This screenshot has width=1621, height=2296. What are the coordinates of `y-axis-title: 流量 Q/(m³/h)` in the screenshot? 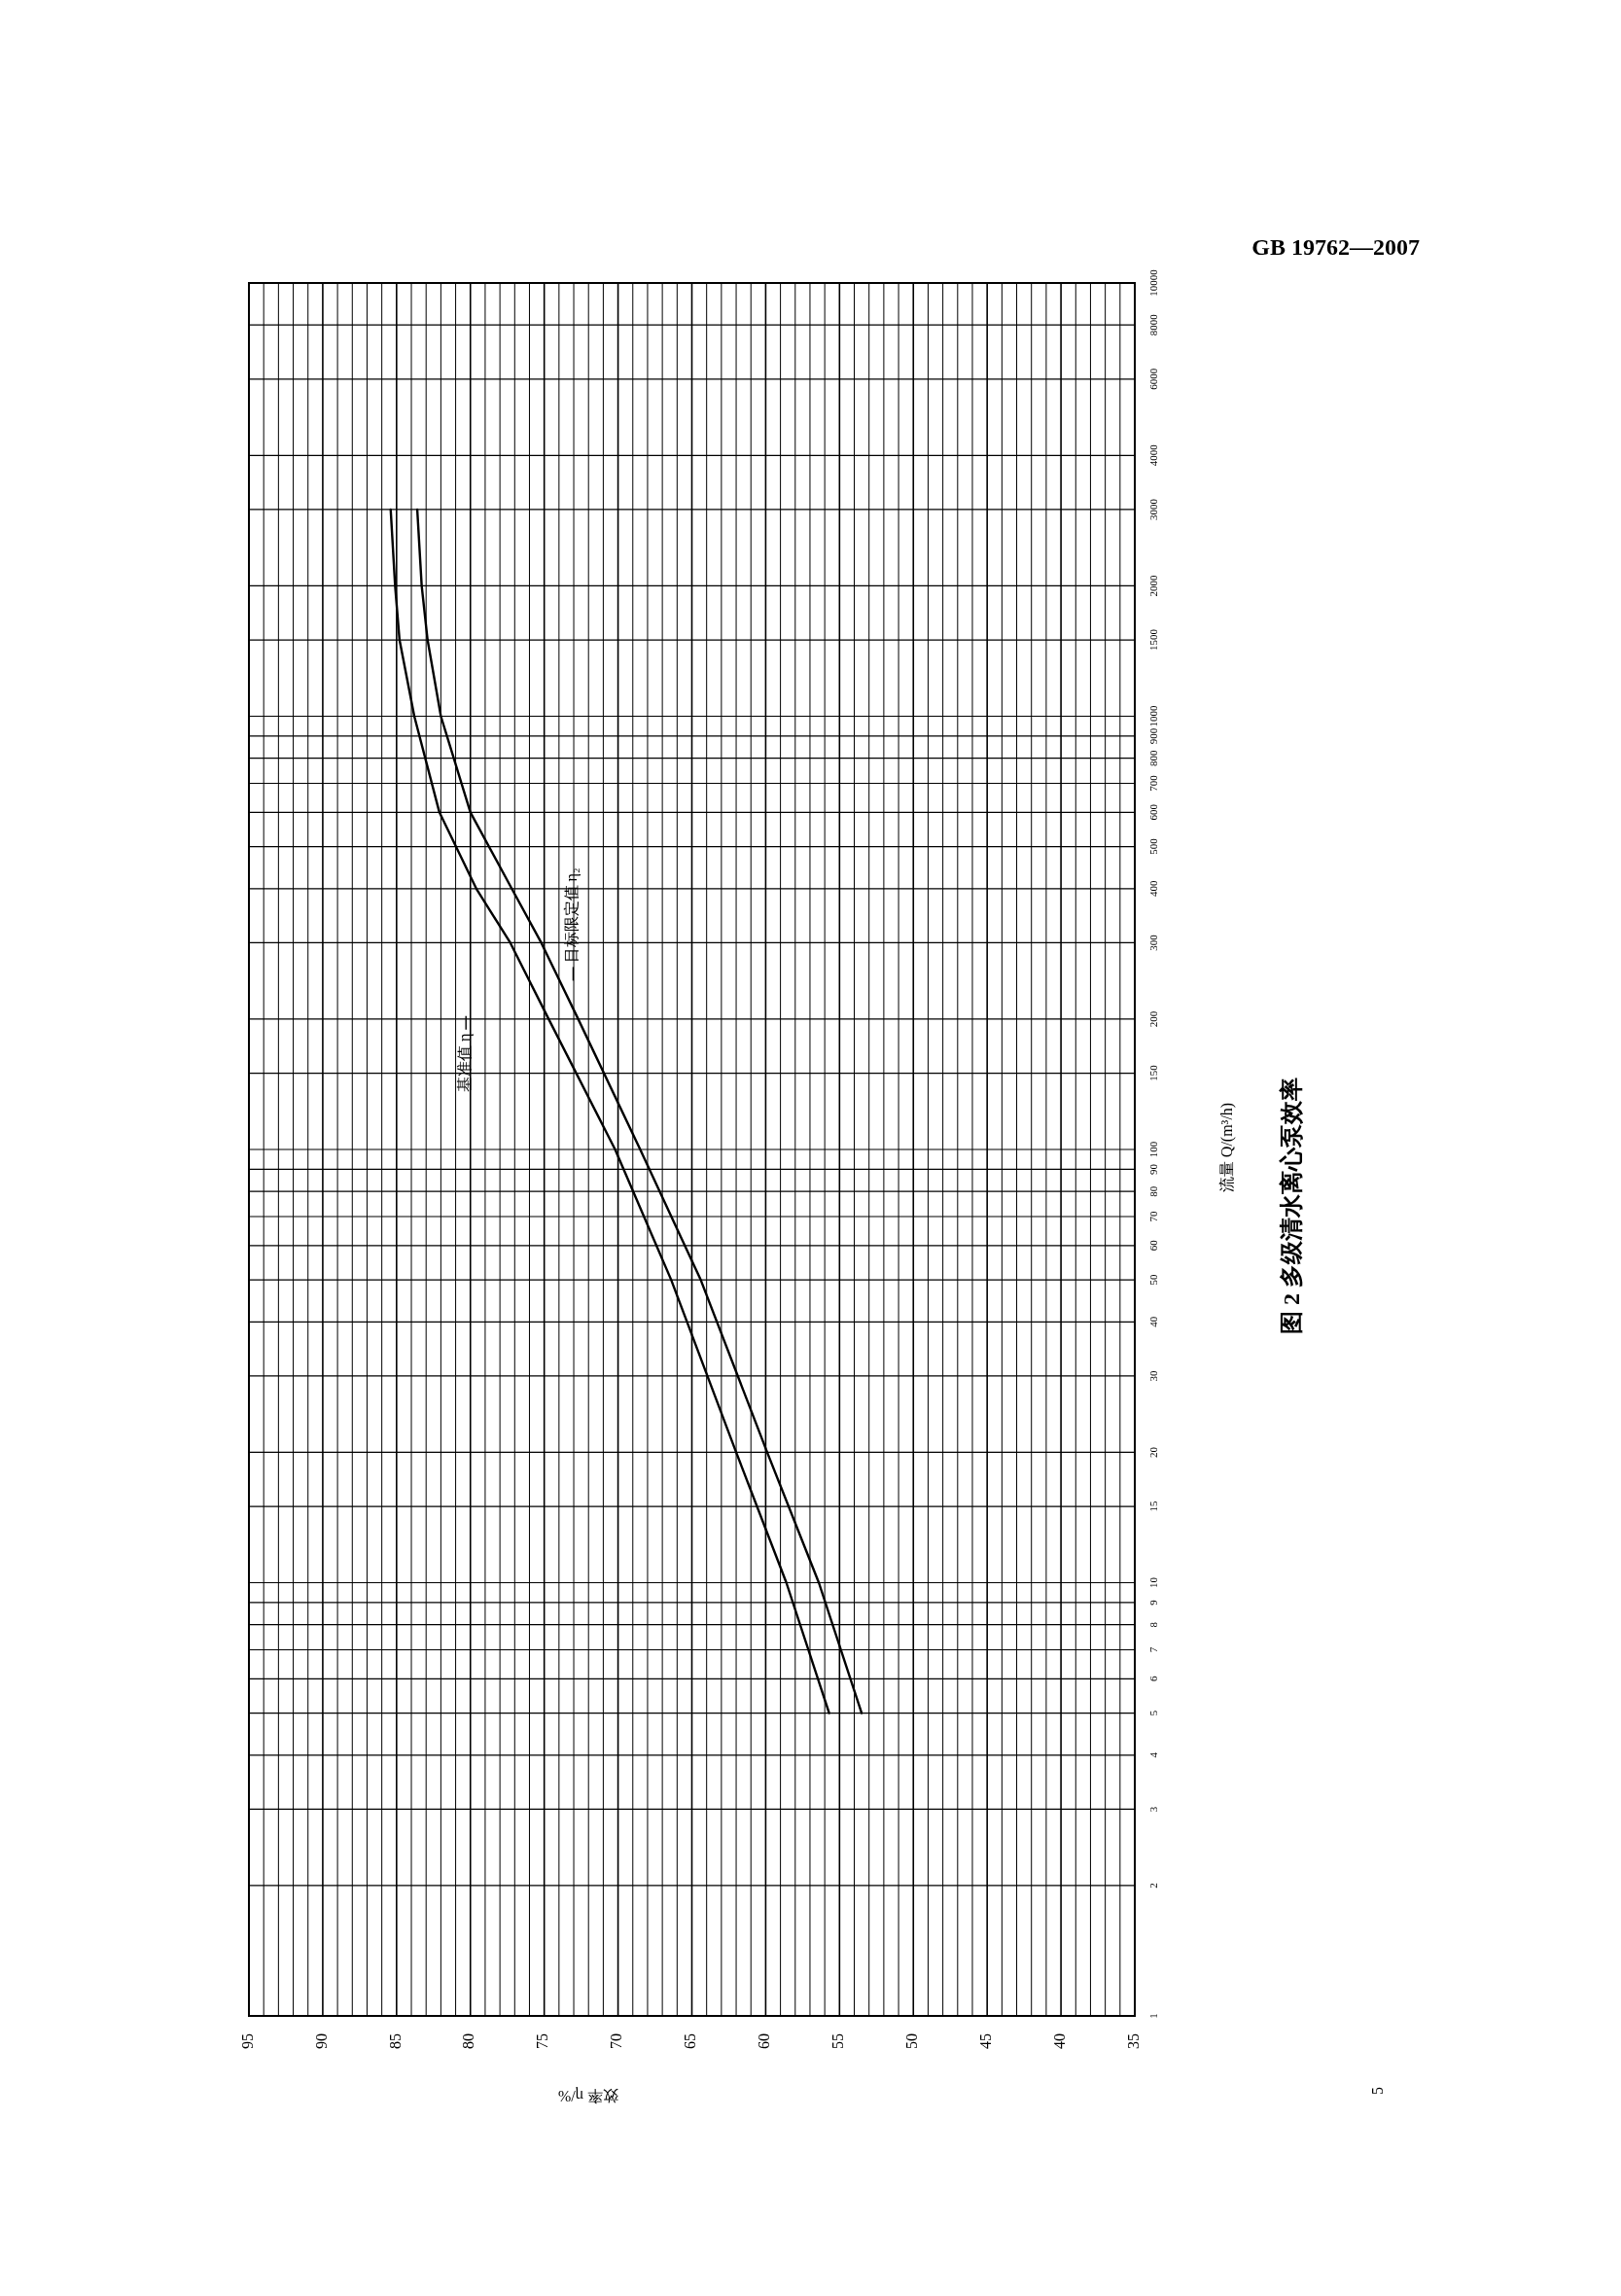 It's located at (1226, 1148).